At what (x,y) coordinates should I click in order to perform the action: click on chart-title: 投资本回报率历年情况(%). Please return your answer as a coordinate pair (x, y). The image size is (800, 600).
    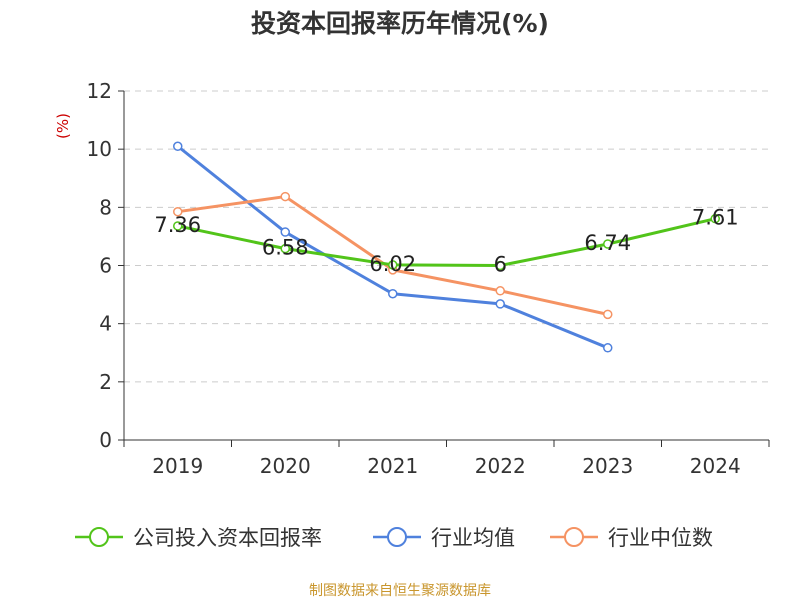
    Looking at the image, I should click on (400, 23).